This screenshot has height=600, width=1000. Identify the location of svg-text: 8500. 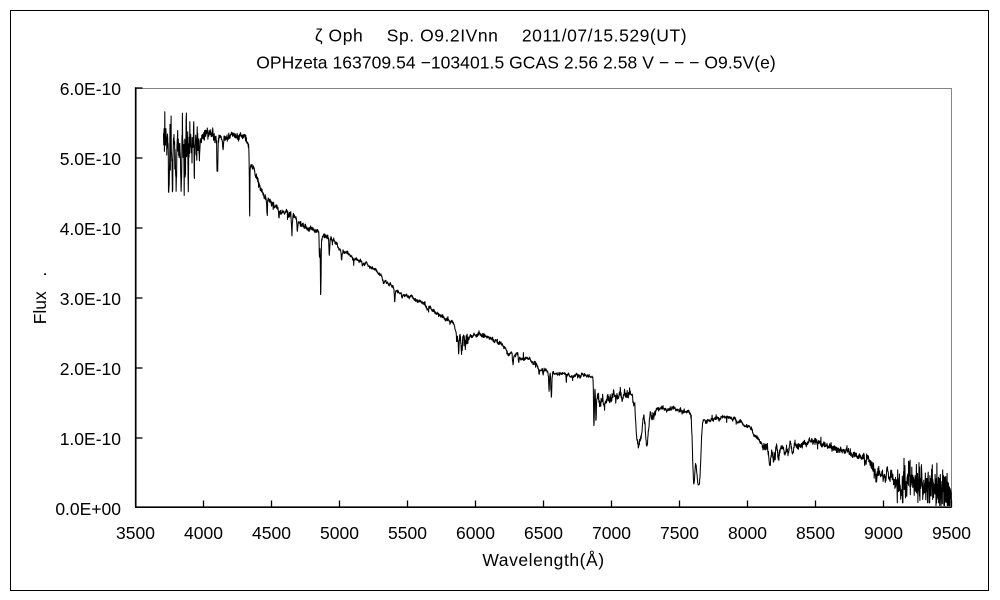
(815, 533).